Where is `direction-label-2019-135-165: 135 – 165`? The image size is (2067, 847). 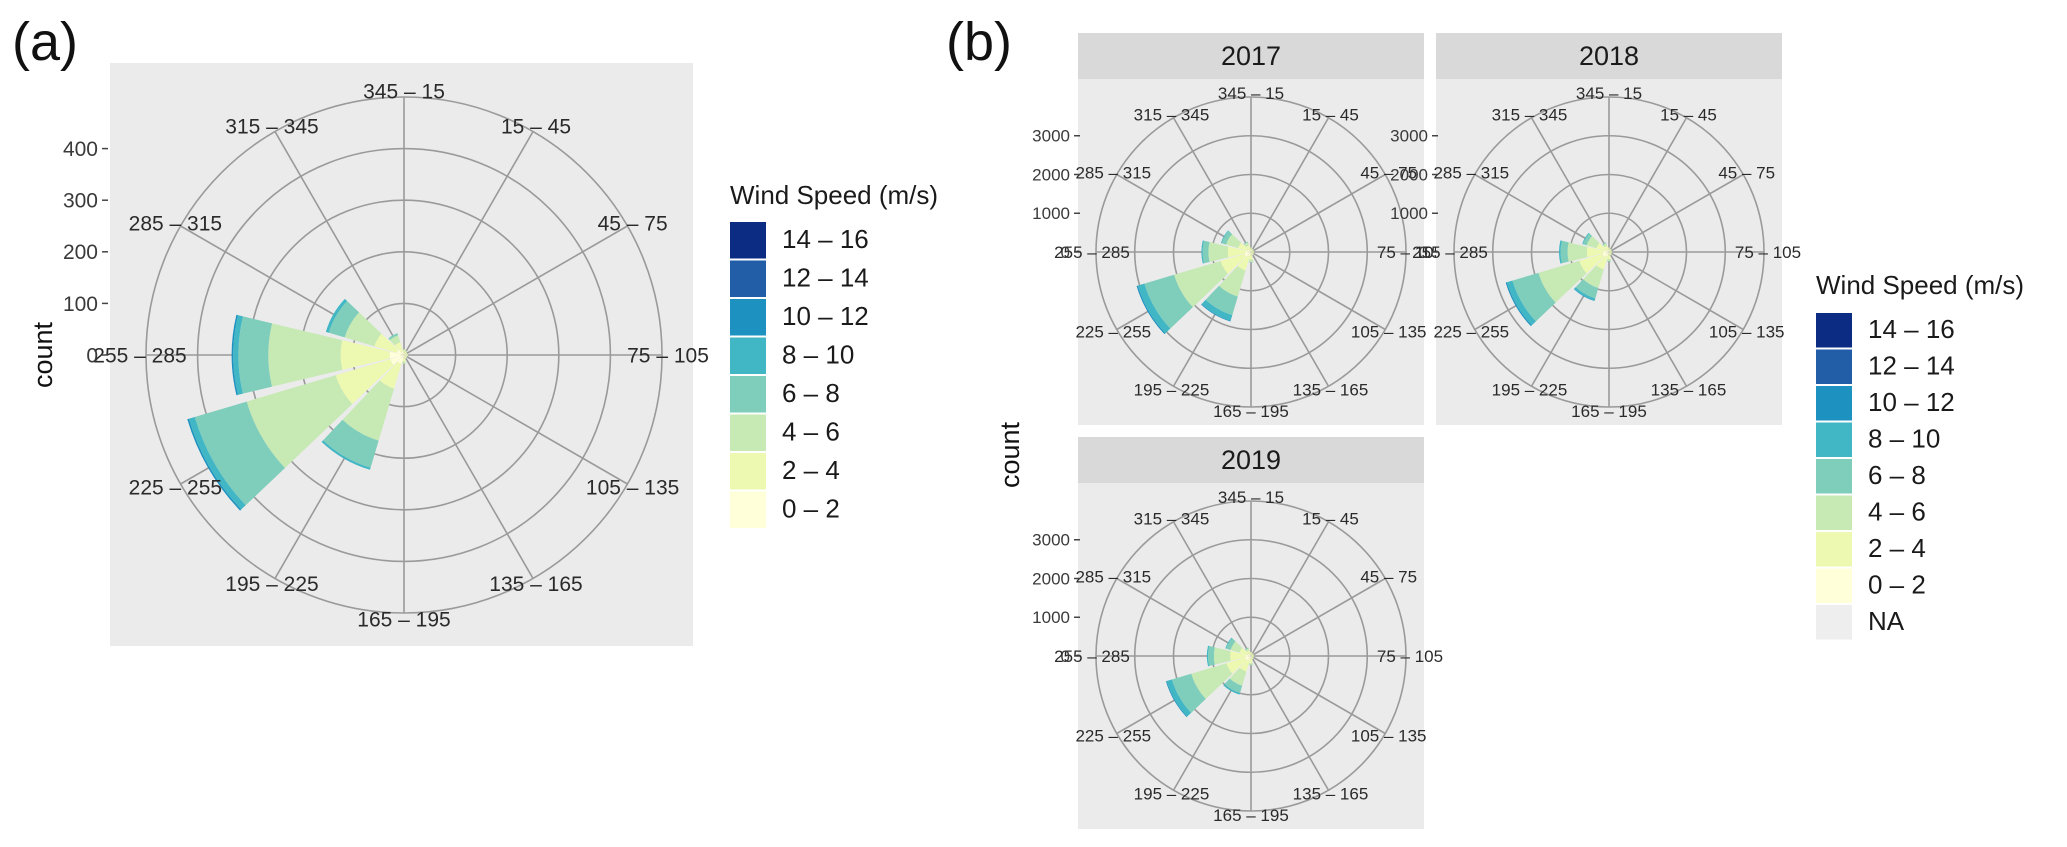
direction-label-2019-135-165: 135 – 165 is located at coordinates (1331, 794).